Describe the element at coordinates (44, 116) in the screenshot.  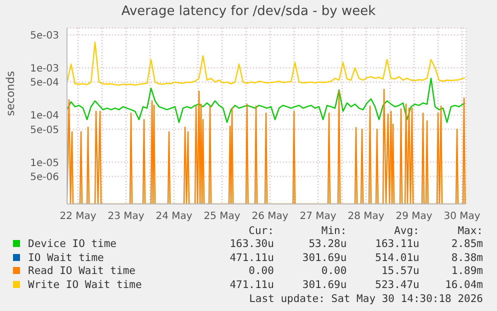
I see `y-tick-label: 1e-04` at that location.